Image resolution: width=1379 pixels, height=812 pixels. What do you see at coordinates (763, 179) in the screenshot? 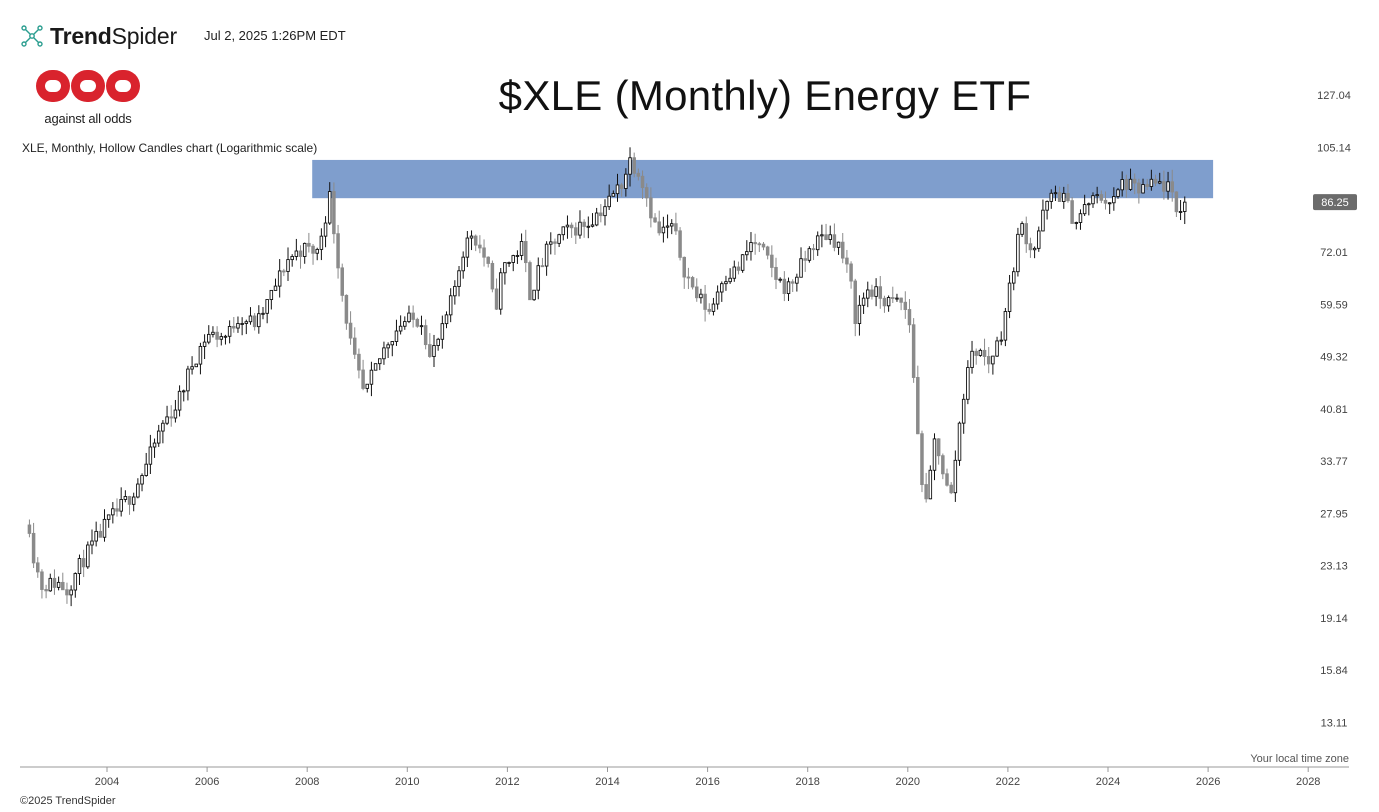
I see `resistance-zone` at bounding box center [763, 179].